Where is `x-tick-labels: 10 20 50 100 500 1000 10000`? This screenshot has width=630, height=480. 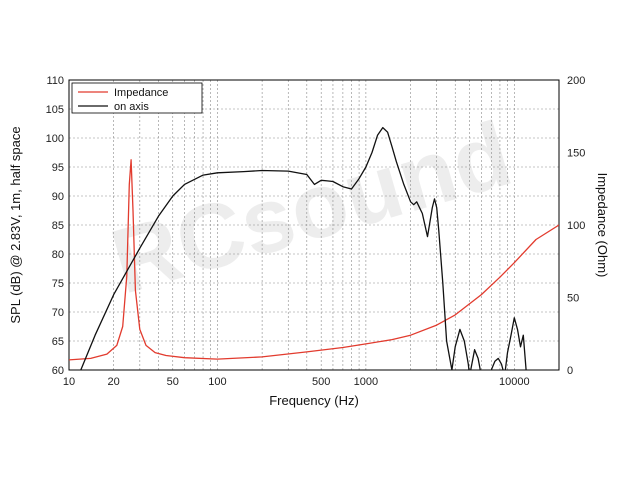
x-tick-labels: 10 20 50 100 500 1000 10000 is located at coordinates (296, 382).